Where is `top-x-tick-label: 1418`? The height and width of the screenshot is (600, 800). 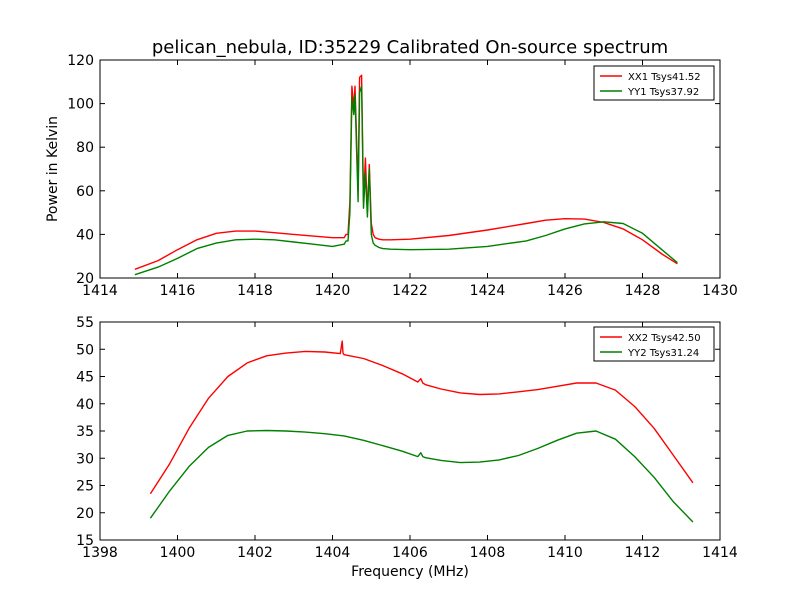
top-x-tick-label: 1418 is located at coordinates (255, 291).